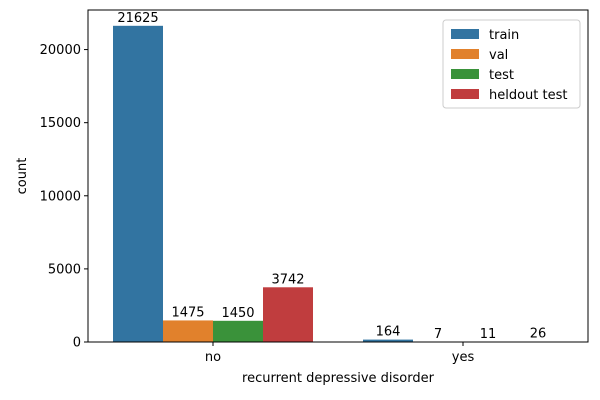 The width and height of the screenshot is (600, 400). What do you see at coordinates (465, 34) in the screenshot?
I see `legend-swatch-train` at bounding box center [465, 34].